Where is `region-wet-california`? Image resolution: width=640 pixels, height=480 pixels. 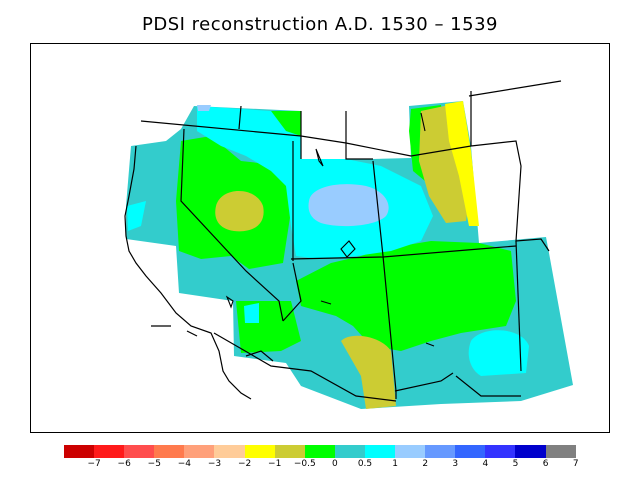
region-wet-california is located at coordinates (251, 313).